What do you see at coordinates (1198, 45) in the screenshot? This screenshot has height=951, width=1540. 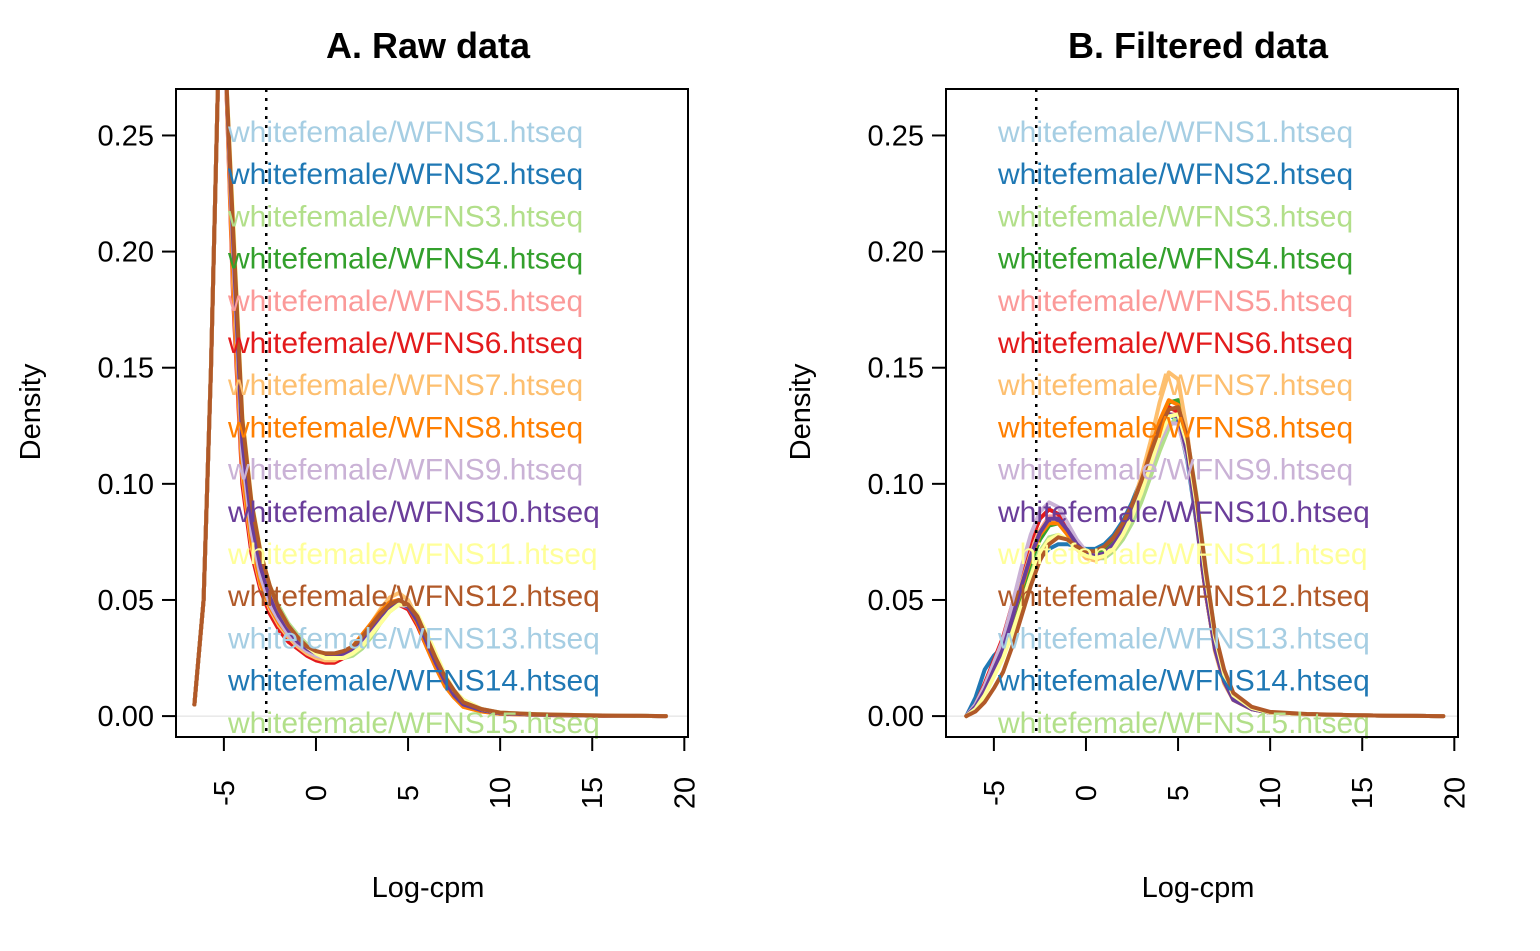 I see `panel-b-title: B. Filtered data` at bounding box center [1198, 45].